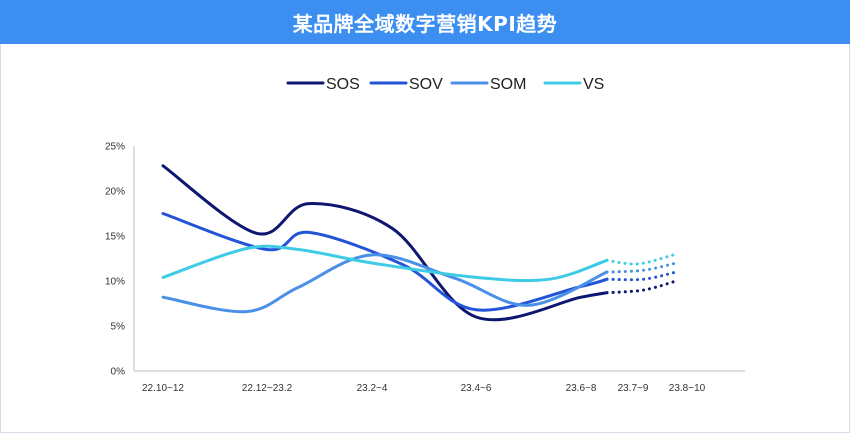  I want to click on title-bar: 某品牌全域数字营销KPI趋势, so click(425, 22).